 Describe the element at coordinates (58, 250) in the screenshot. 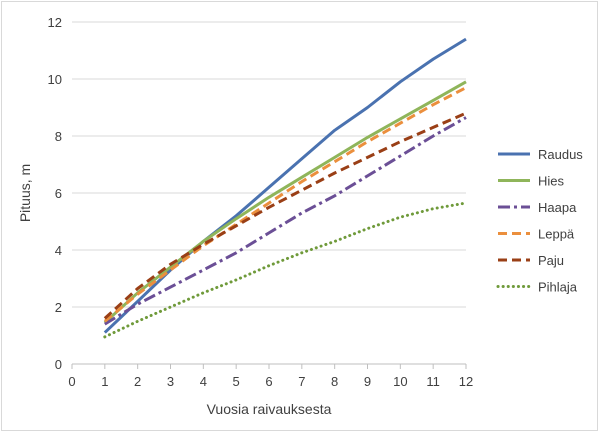

I see `y-tick-label: 4` at that location.